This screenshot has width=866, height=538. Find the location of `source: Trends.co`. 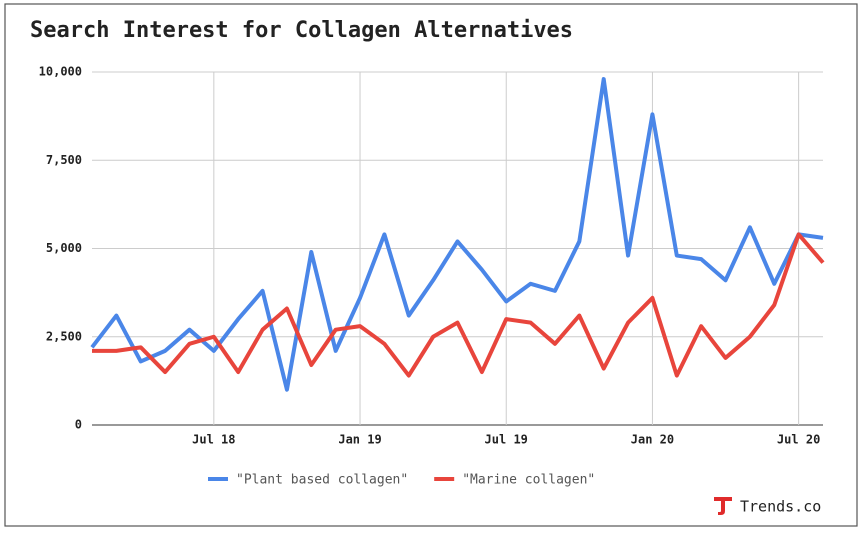

source: Trends.co is located at coordinates (780, 507).